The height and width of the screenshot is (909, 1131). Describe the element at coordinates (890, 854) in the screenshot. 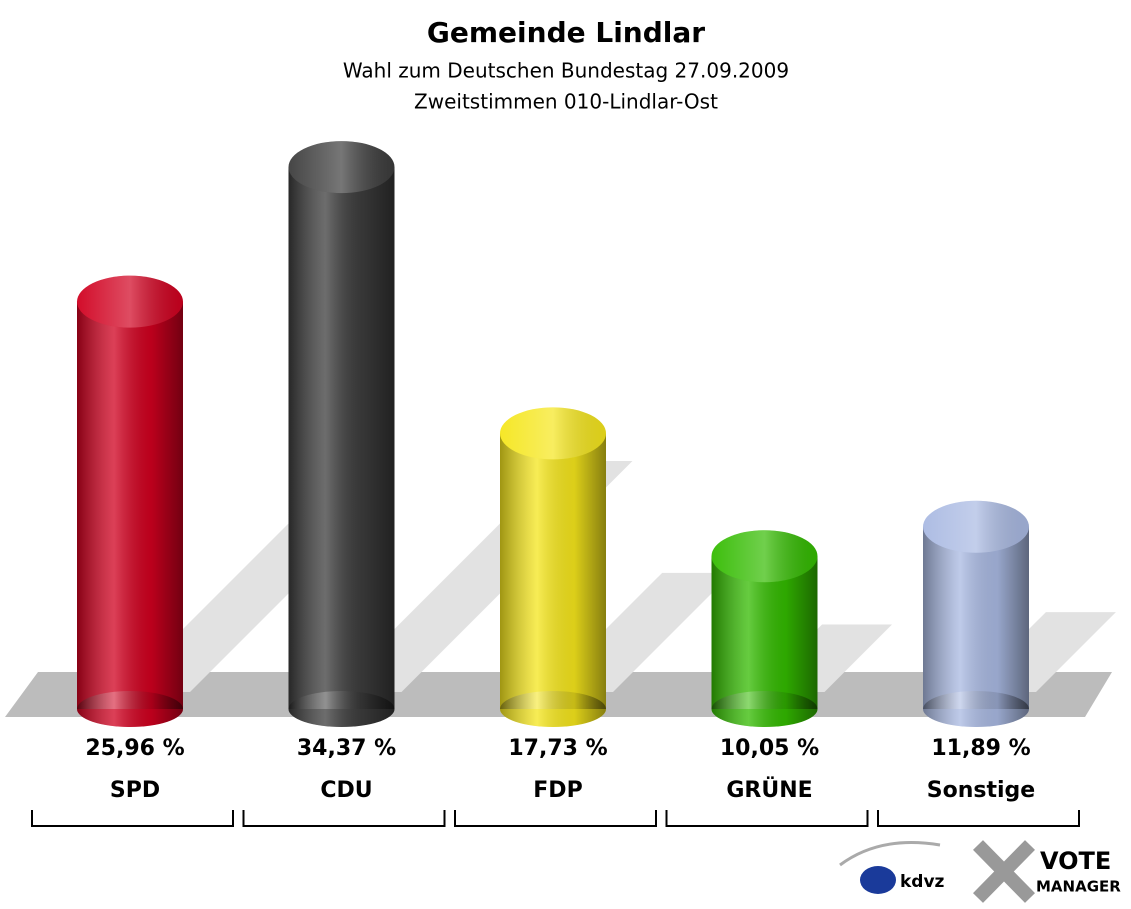

I see `logo-swoosh` at that location.